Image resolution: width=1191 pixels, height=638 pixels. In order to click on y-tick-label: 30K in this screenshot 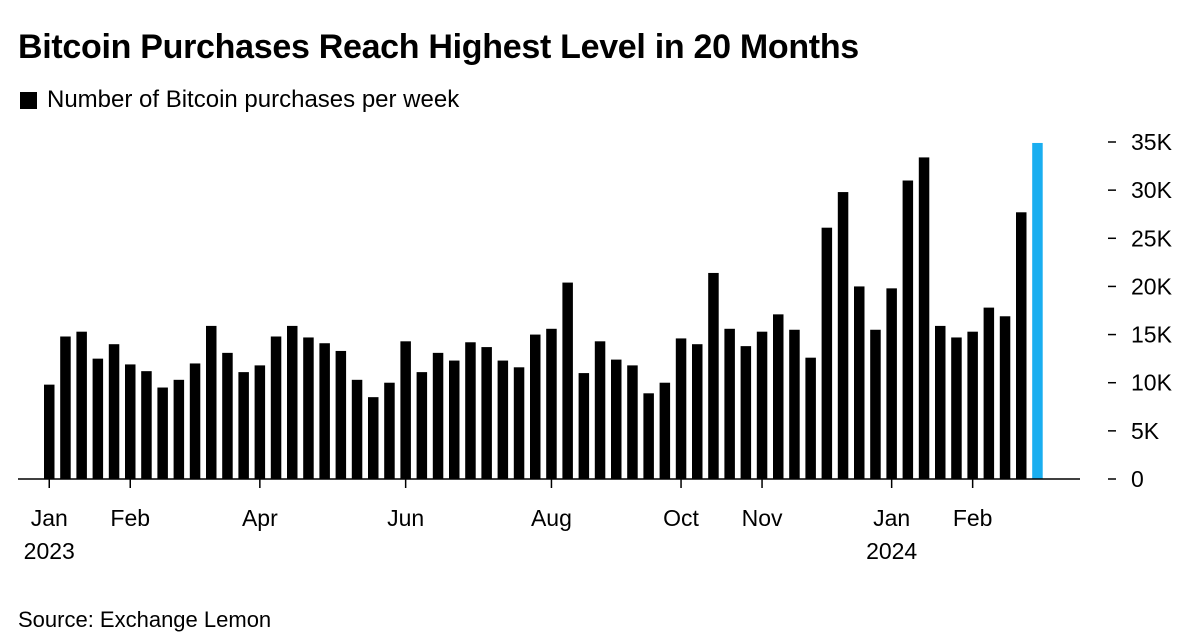, I will do `click(1152, 190)`.